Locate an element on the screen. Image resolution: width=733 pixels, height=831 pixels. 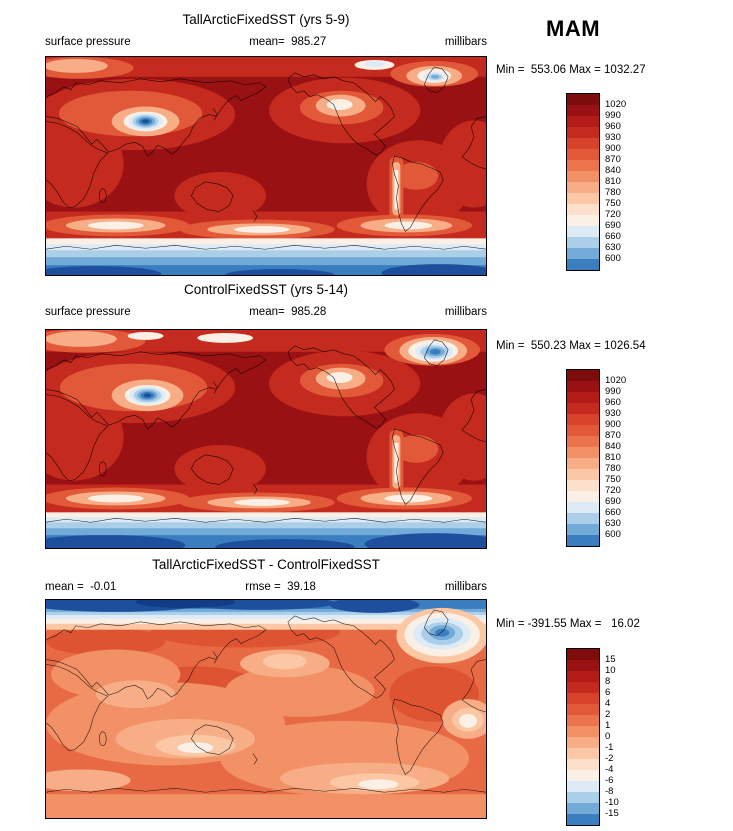
panel-2-minmax: Min = 550.23 Max = 1026.54 is located at coordinates (571, 346).